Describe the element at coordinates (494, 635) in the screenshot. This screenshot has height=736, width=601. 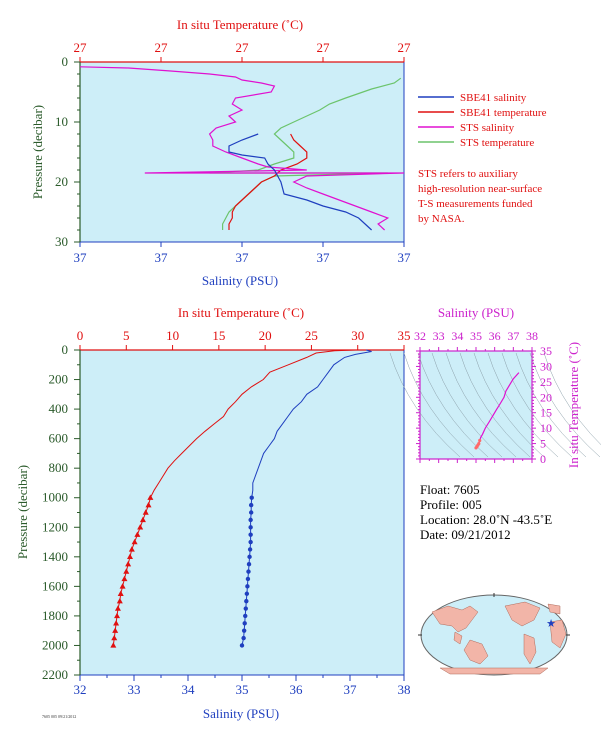
I see `map-ocean` at that location.